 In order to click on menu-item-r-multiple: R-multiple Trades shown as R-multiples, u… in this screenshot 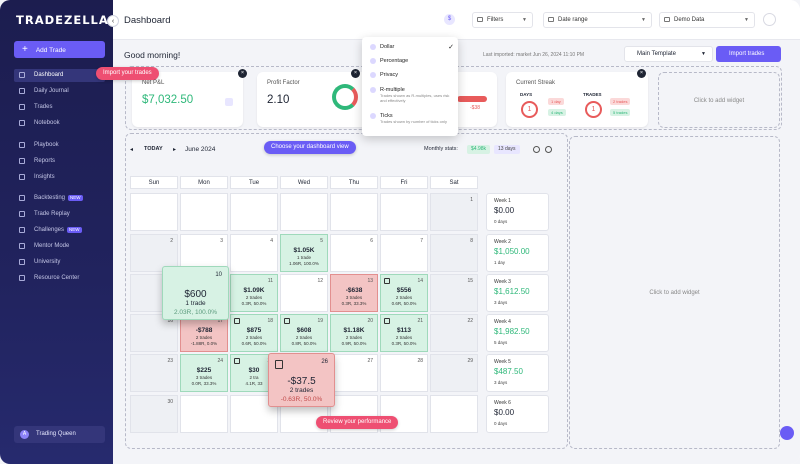, I will do `click(410, 95)`.